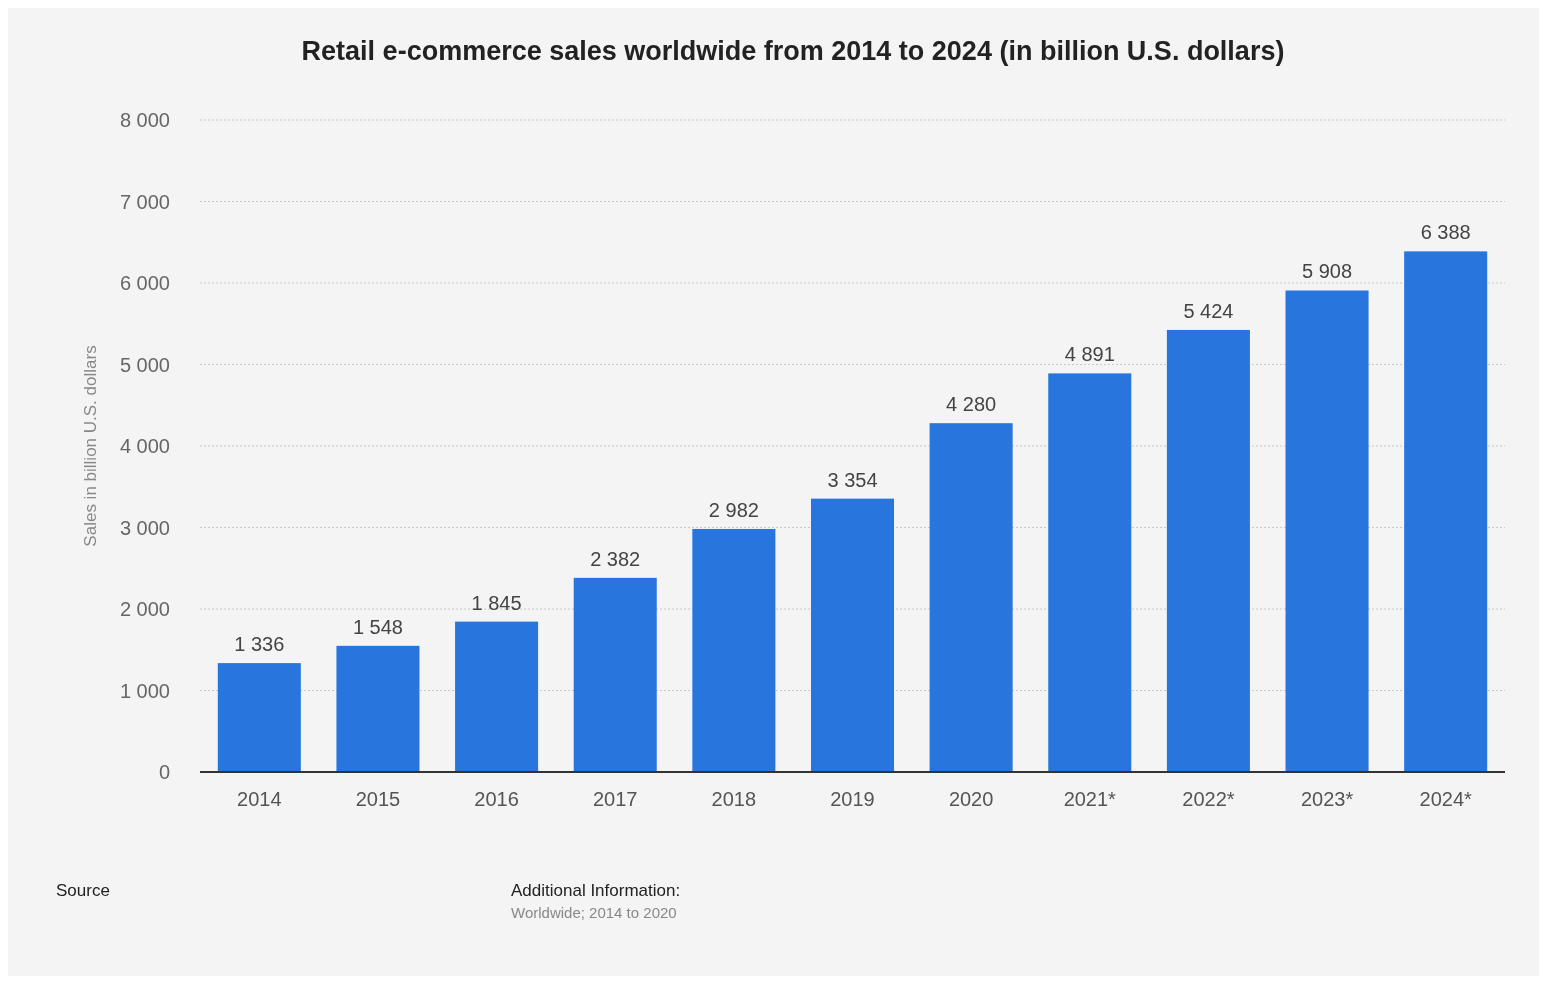 The height and width of the screenshot is (984, 1547). Describe the element at coordinates (852, 799) in the screenshot. I see `x-tick-label: 2019` at that location.